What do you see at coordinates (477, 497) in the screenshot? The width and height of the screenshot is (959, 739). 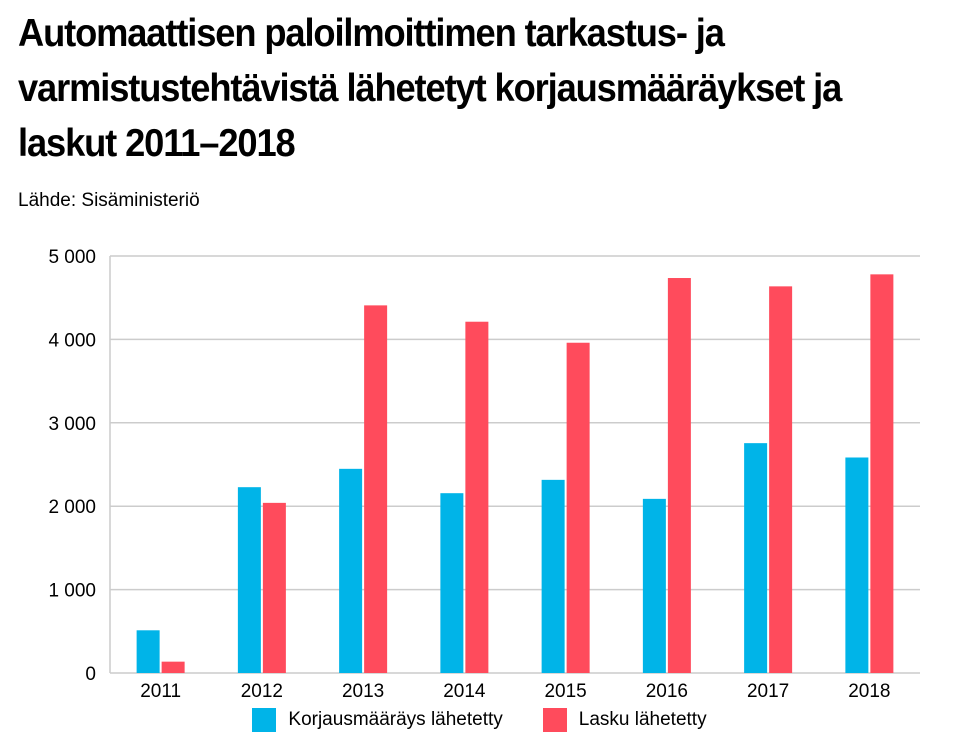 I see `bar-lasku-2014` at bounding box center [477, 497].